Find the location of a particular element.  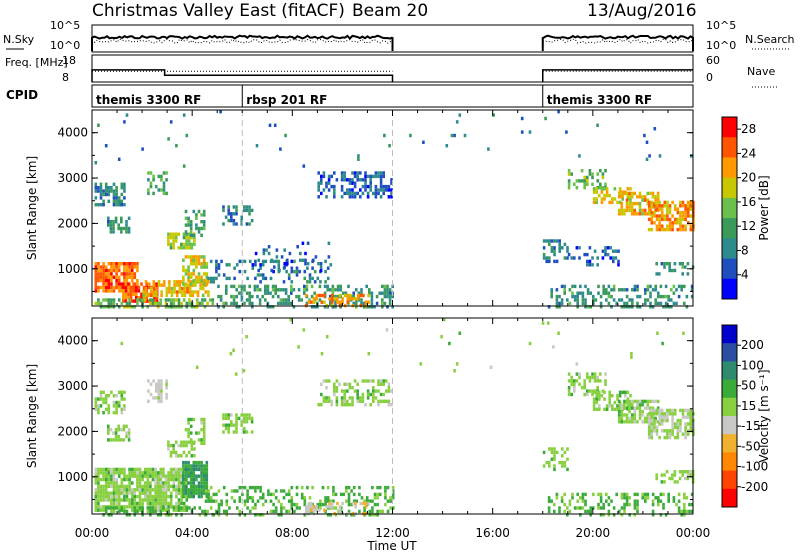

nsky-tick-top: 10^5 is located at coordinates (65, 25).